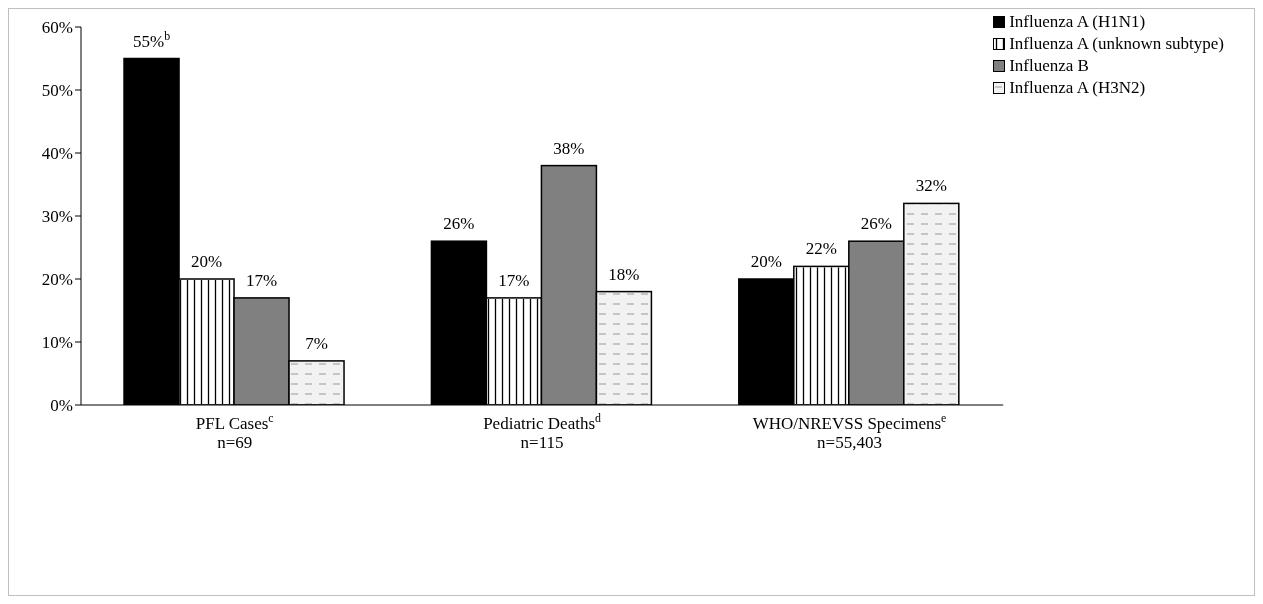  Describe the element at coordinates (1049, 66) in the screenshot. I see `legend-label: Influenza B` at that location.